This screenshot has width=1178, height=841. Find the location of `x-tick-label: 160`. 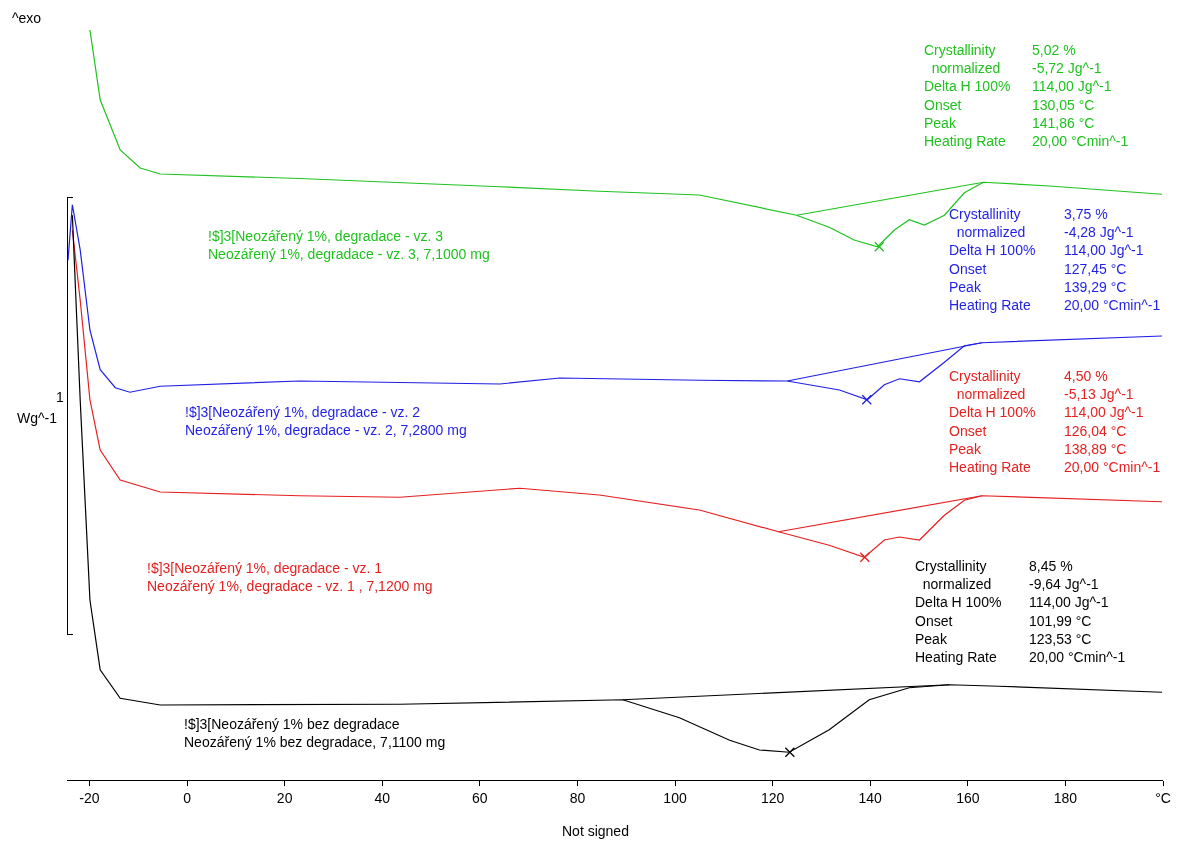

x-tick-label: 160 is located at coordinates (968, 797).